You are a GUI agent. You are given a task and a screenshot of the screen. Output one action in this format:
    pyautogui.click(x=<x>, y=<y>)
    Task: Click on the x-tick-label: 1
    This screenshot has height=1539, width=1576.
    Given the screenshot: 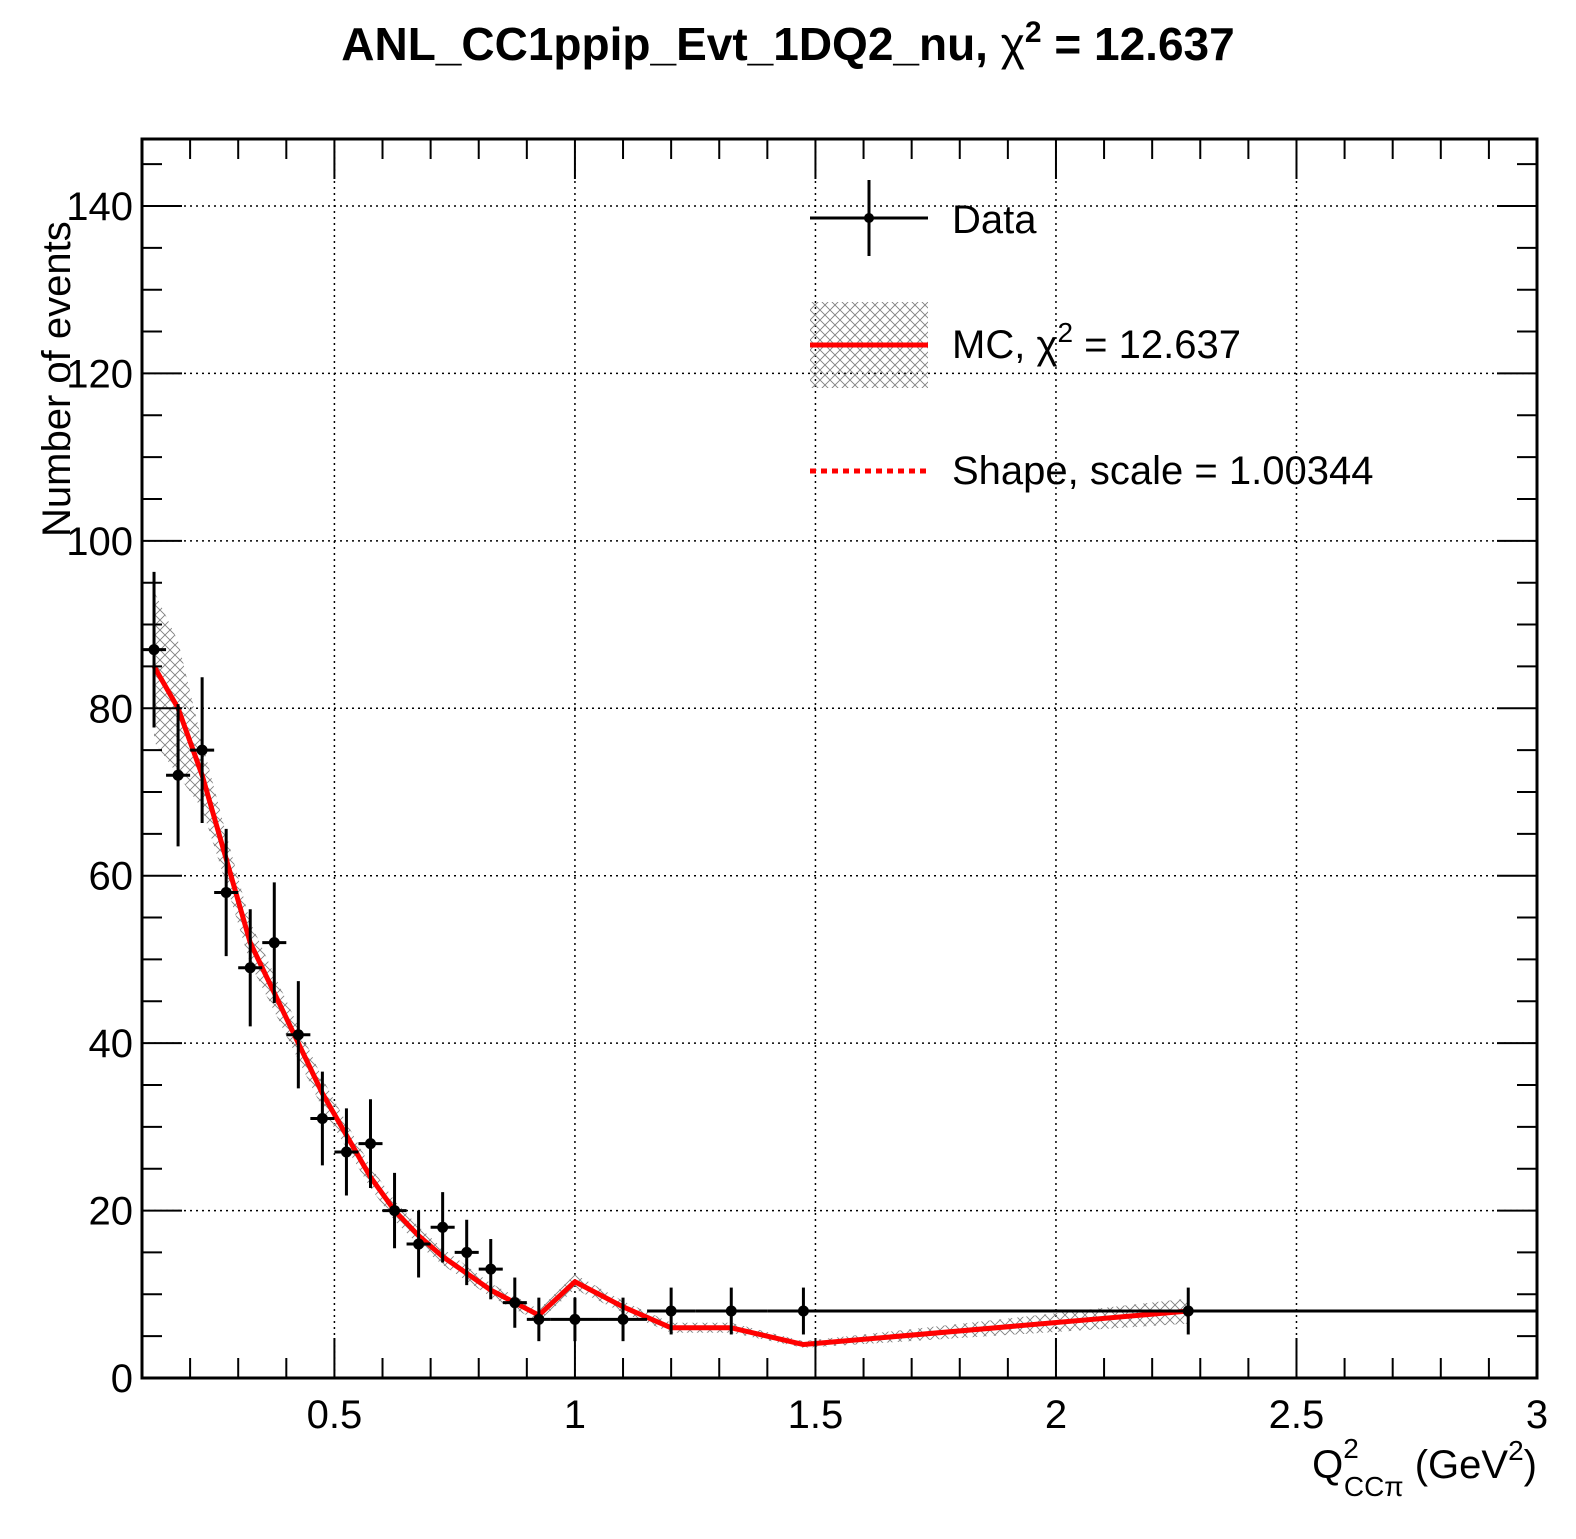 What is the action you would take?
    pyautogui.click(x=575, y=1415)
    